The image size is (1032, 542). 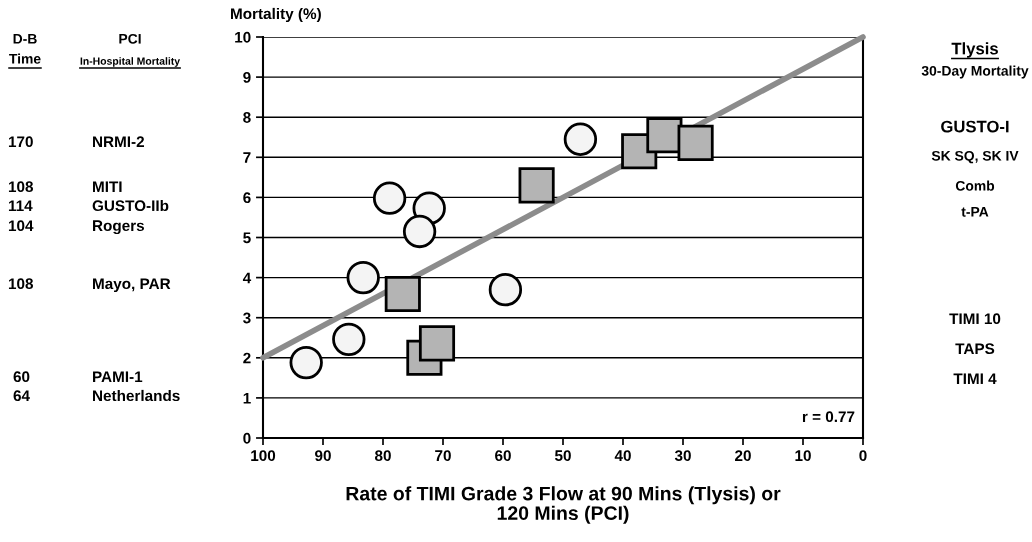 What do you see at coordinates (563, 505) in the screenshot?
I see `x-axis-title: Rate of TIMI Grade 3 Flow at 90 Mins (Tlysis) or 120 Mins (PCI)` at bounding box center [563, 505].